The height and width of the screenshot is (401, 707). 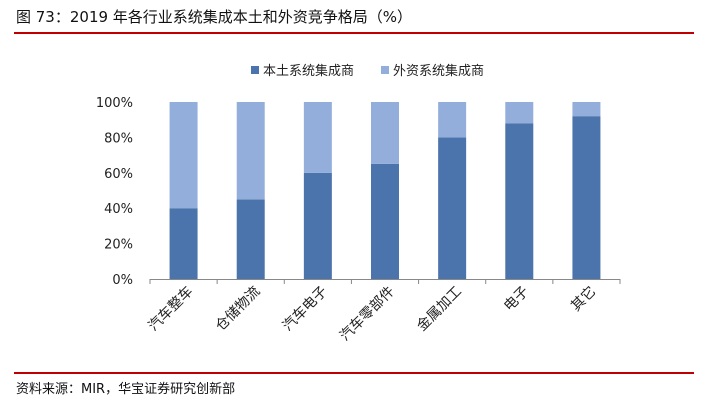 What do you see at coordinates (114, 103) in the screenshot?
I see `y-tick-label: 100%` at bounding box center [114, 103].